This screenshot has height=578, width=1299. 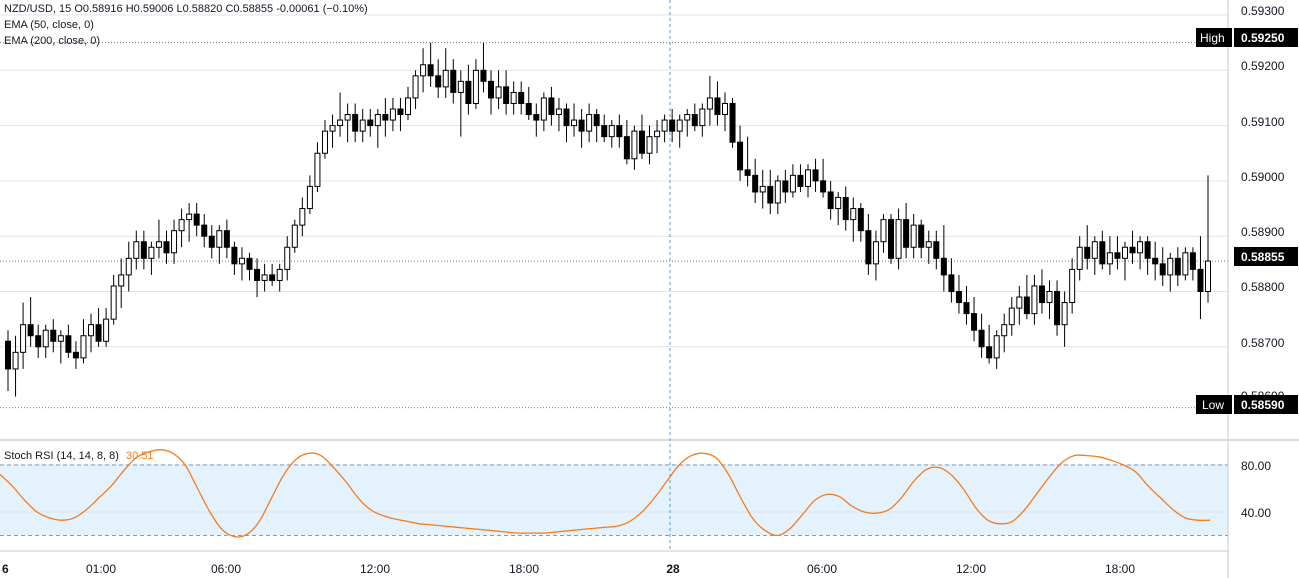 I want to click on time-tick: 06:00, so click(x=822, y=569).